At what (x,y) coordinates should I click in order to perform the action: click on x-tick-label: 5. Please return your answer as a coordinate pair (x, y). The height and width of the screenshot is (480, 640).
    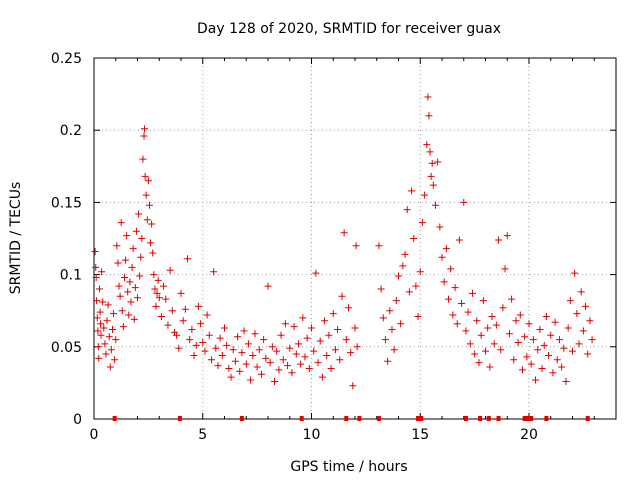
    Looking at the image, I should click on (202, 435).